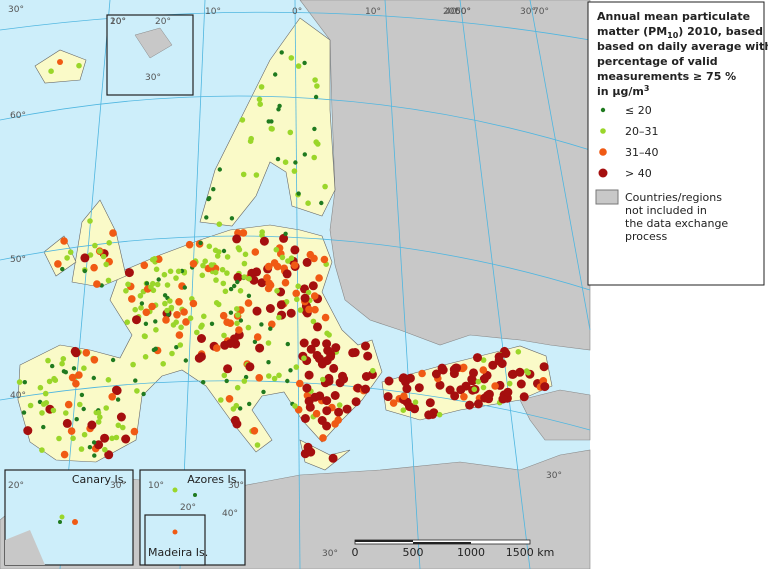 The height and width of the screenshot is (573, 768). Describe the element at coordinates (642, 152) in the screenshot. I see `legend-label: 31–40` at that location.